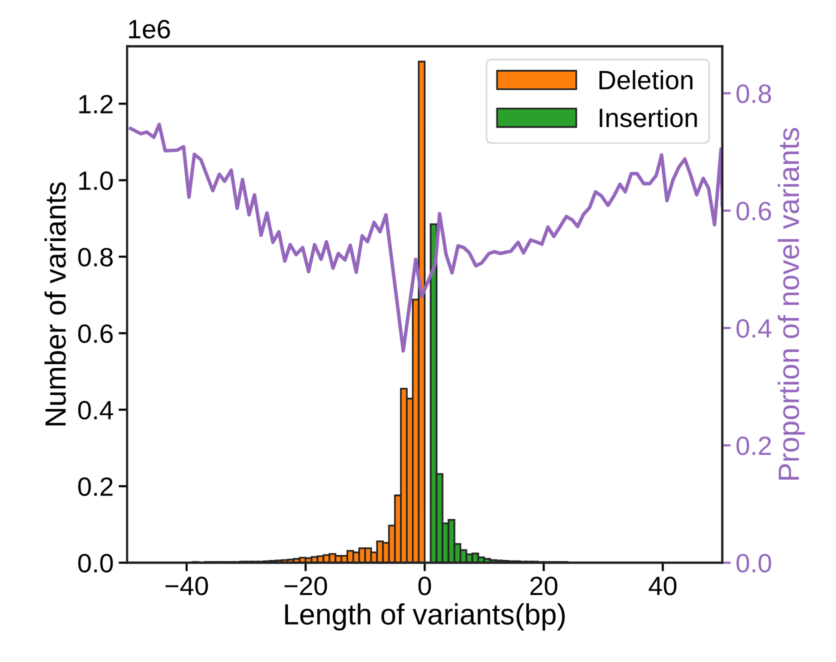  What do you see at coordinates (95, 486) in the screenshot?
I see `y-tick-label: 0.2` at bounding box center [95, 486].